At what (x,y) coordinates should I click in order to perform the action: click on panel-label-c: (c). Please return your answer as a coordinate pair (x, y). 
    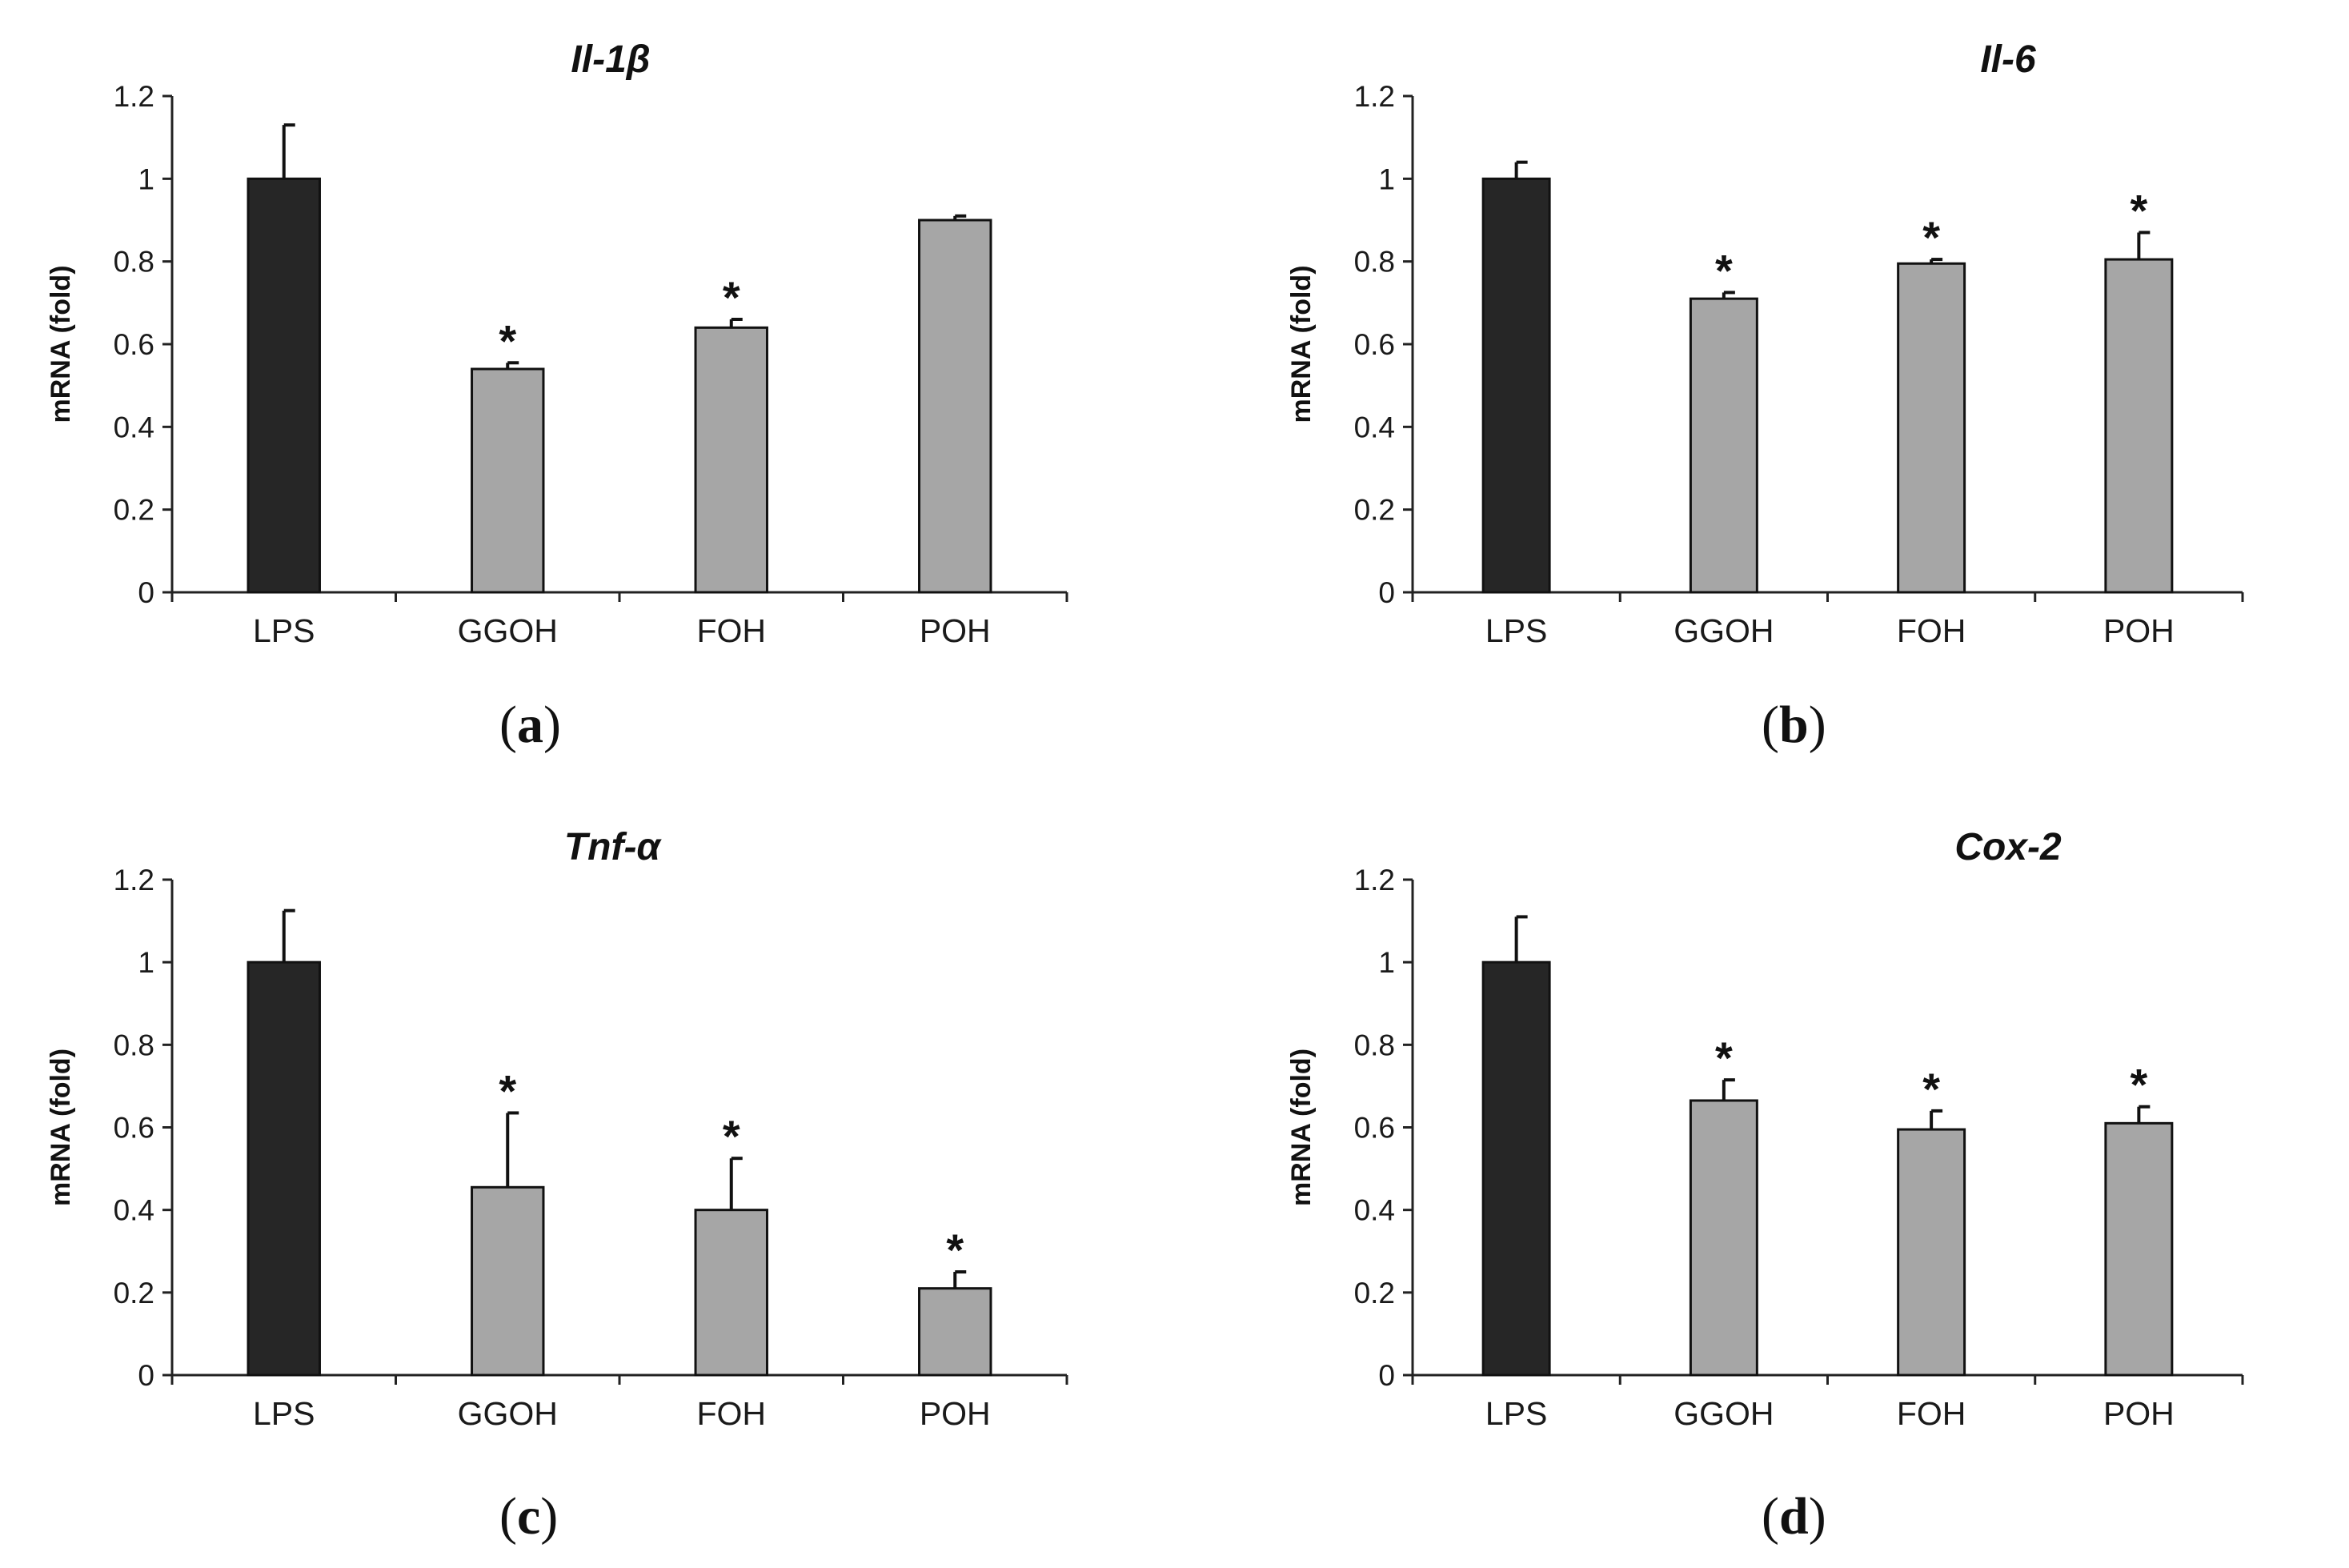
    Looking at the image, I should click on (529, 1516).